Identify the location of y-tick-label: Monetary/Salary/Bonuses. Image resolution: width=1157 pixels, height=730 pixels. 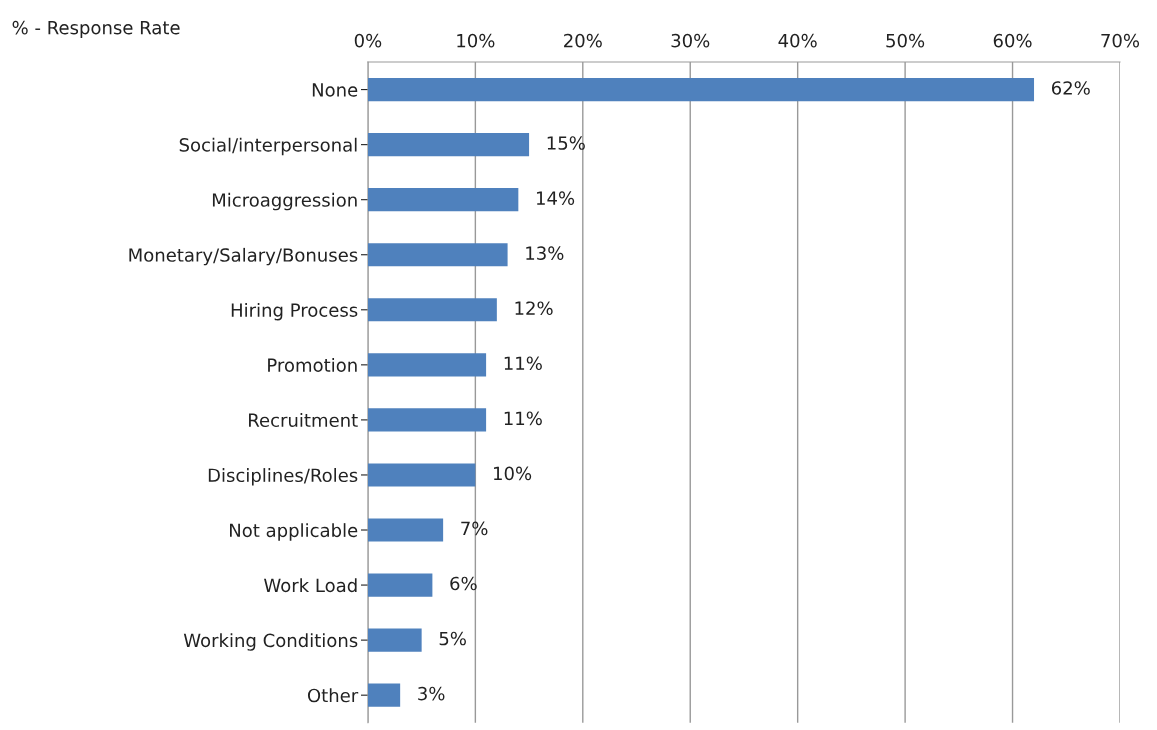
(243, 256).